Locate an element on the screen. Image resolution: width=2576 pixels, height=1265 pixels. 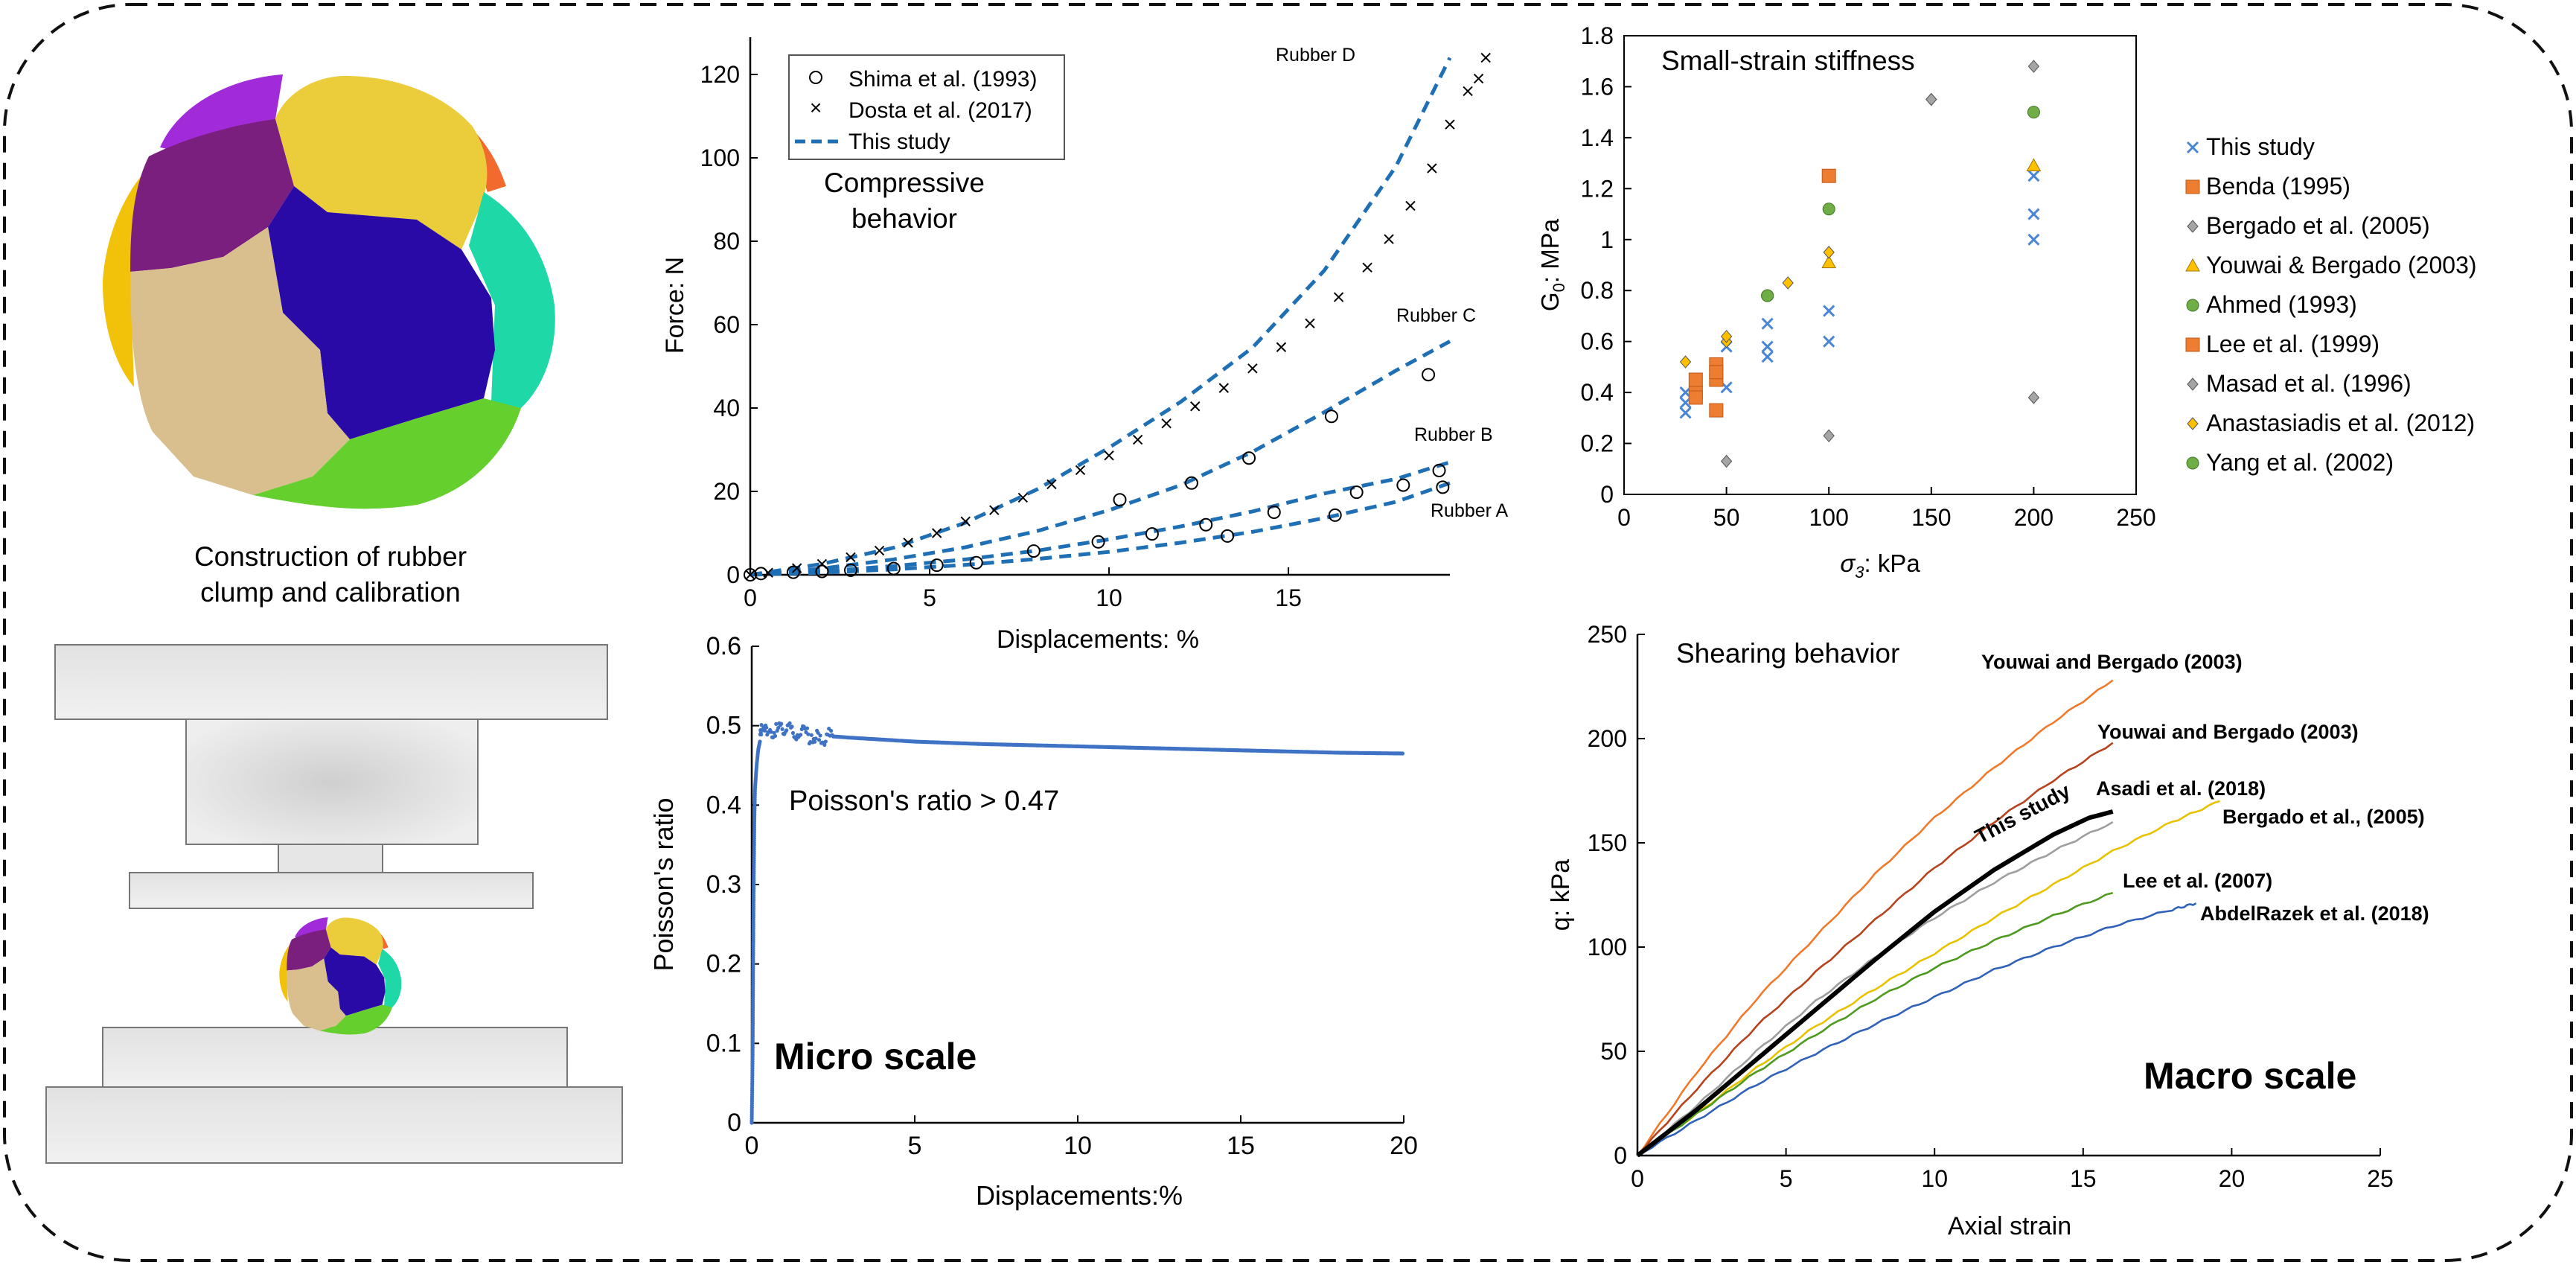
caption-line-2: clump and calibration is located at coordinates (330, 592).